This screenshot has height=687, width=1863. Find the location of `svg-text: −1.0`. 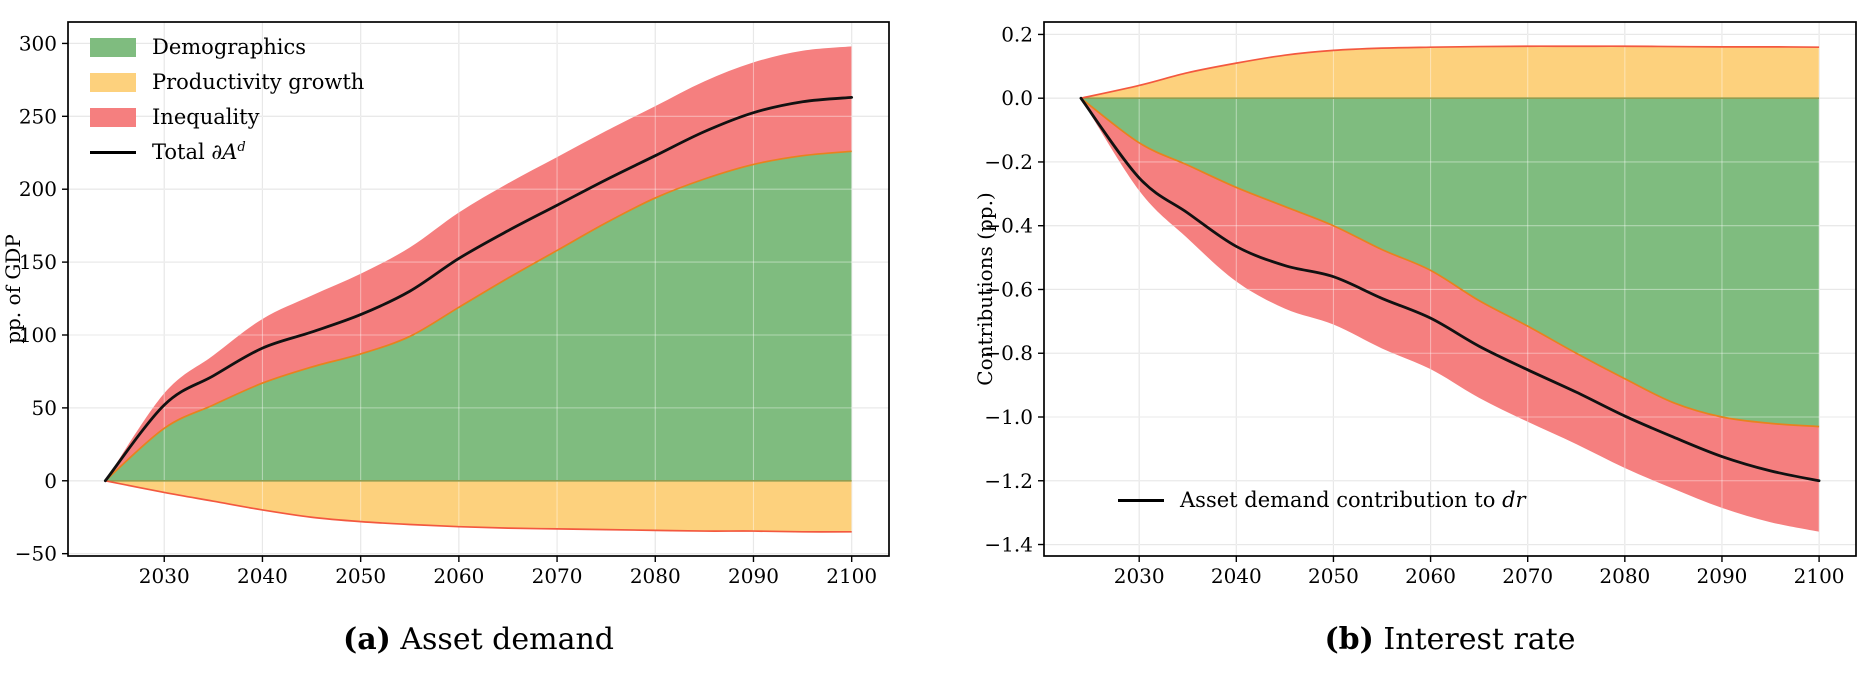

svg-text: −1.0 is located at coordinates (1008, 417).